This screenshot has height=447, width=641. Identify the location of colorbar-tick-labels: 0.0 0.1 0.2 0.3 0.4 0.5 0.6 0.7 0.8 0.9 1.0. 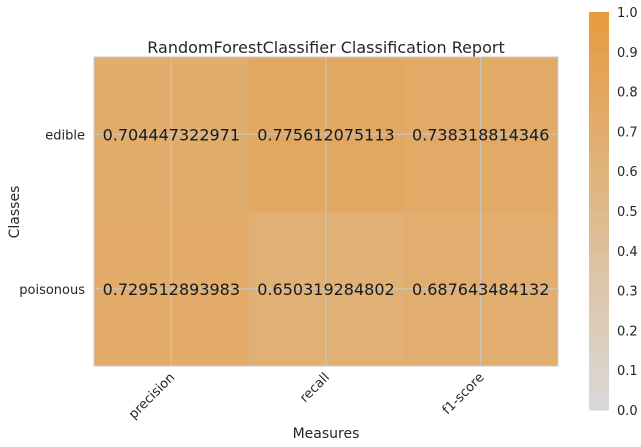
(627, 212).